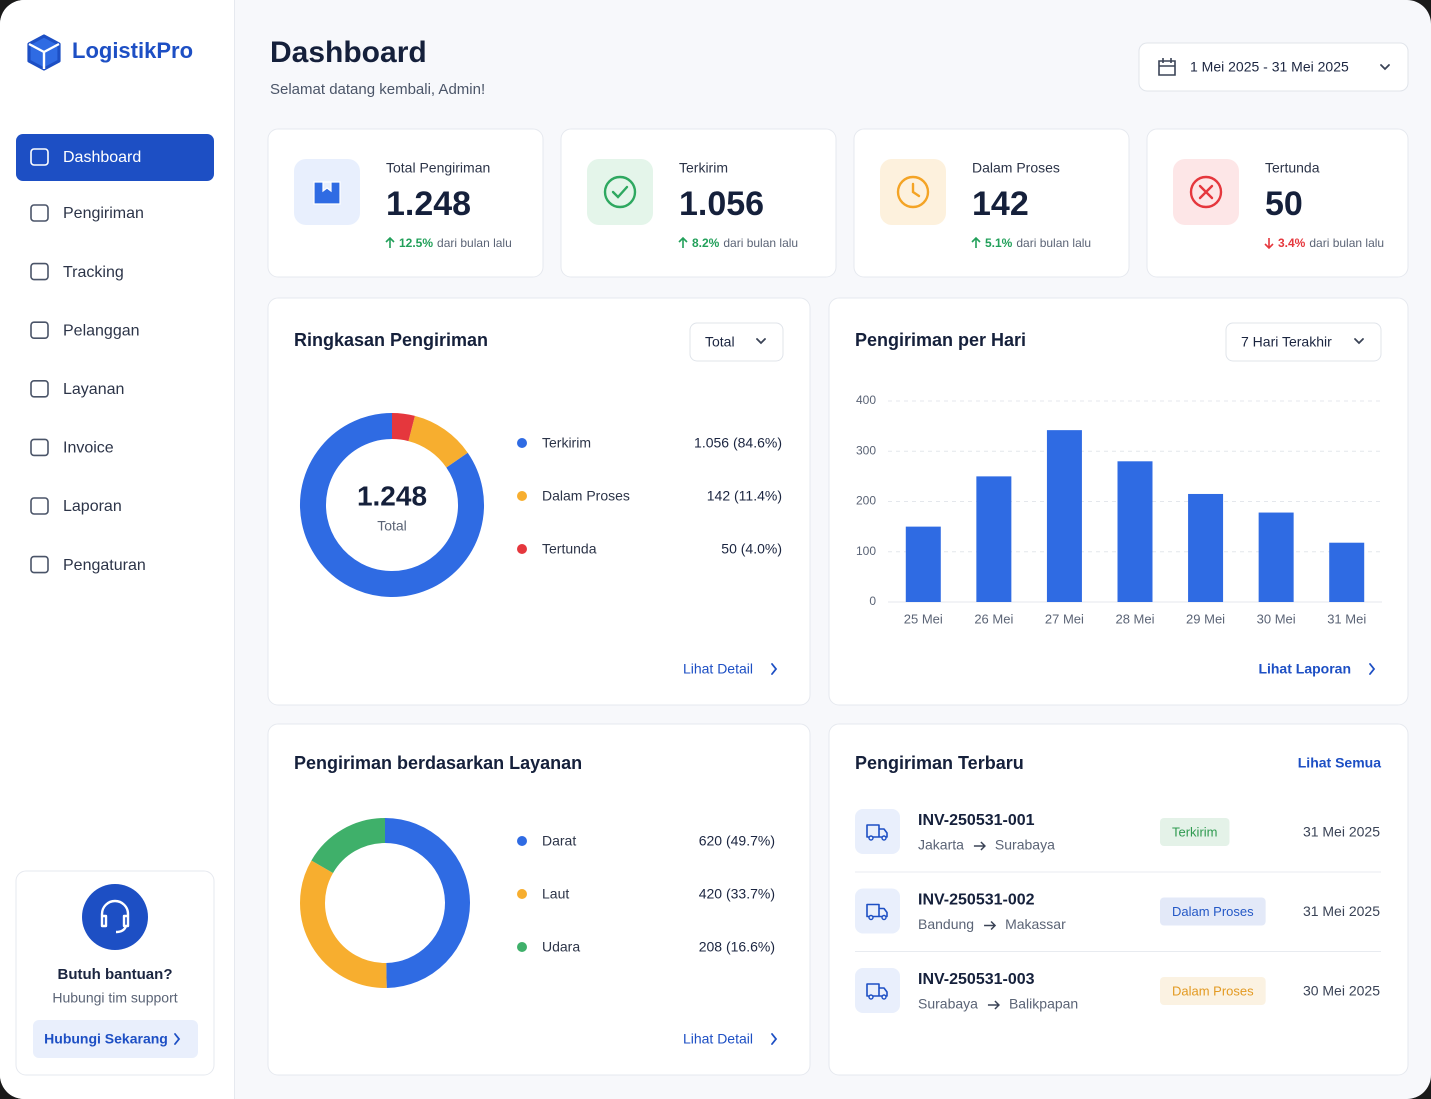 The image size is (1431, 1099). I want to click on stat-label: Total Pengiriman, so click(438, 168).